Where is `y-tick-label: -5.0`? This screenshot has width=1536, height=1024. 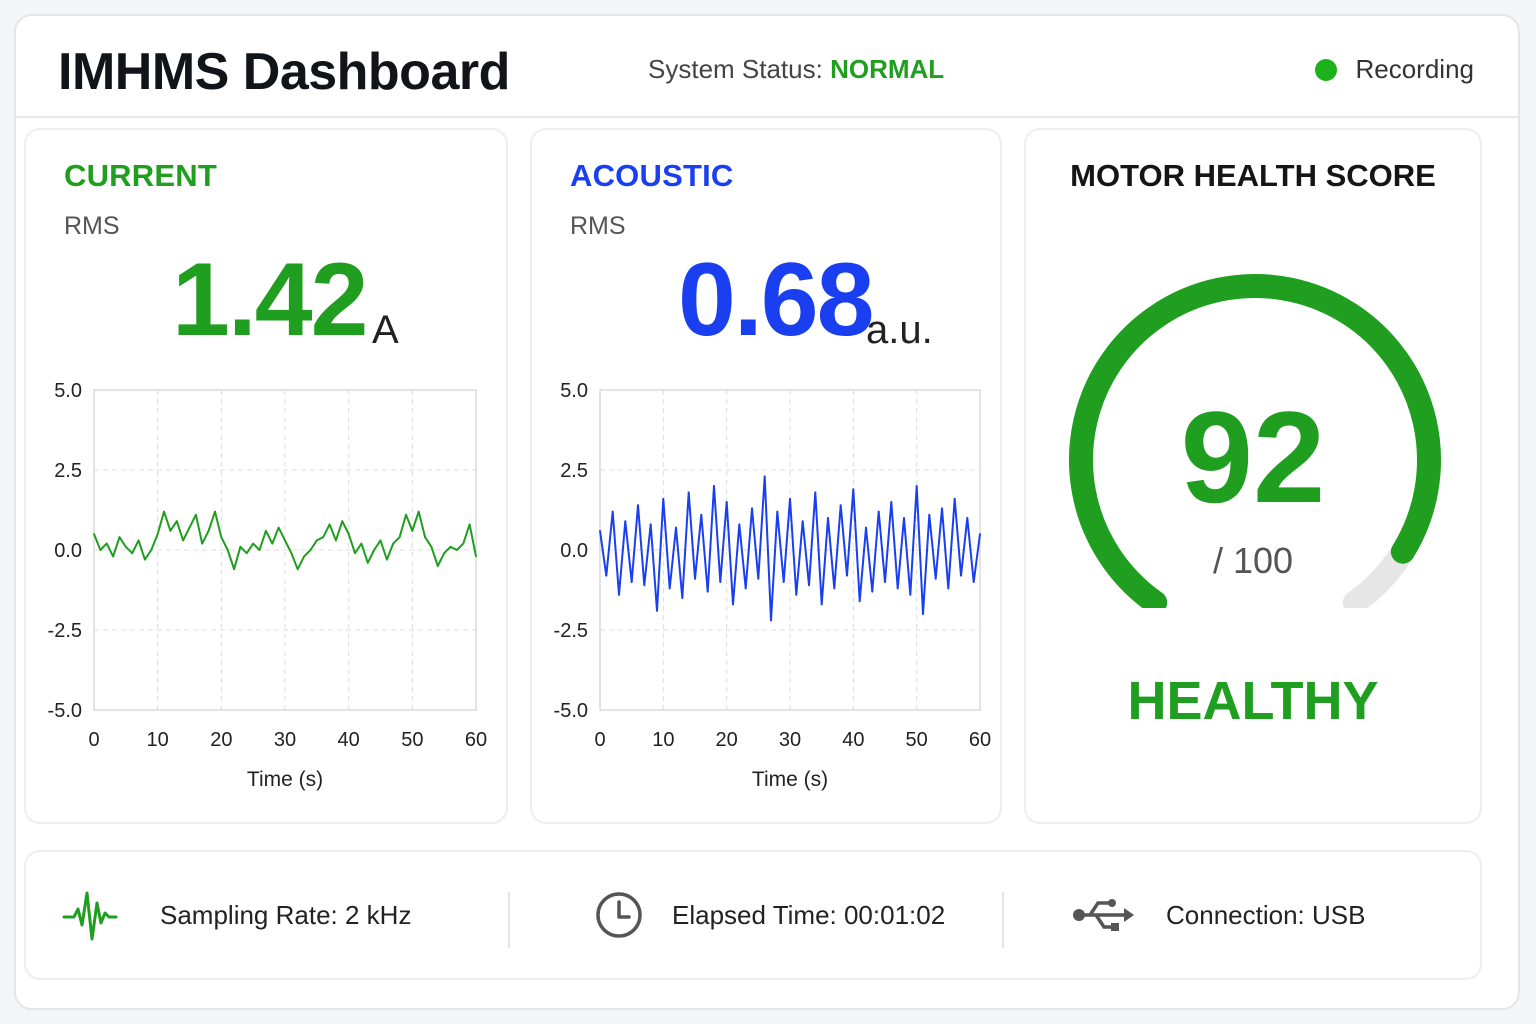
y-tick-label: -5.0 is located at coordinates (571, 711).